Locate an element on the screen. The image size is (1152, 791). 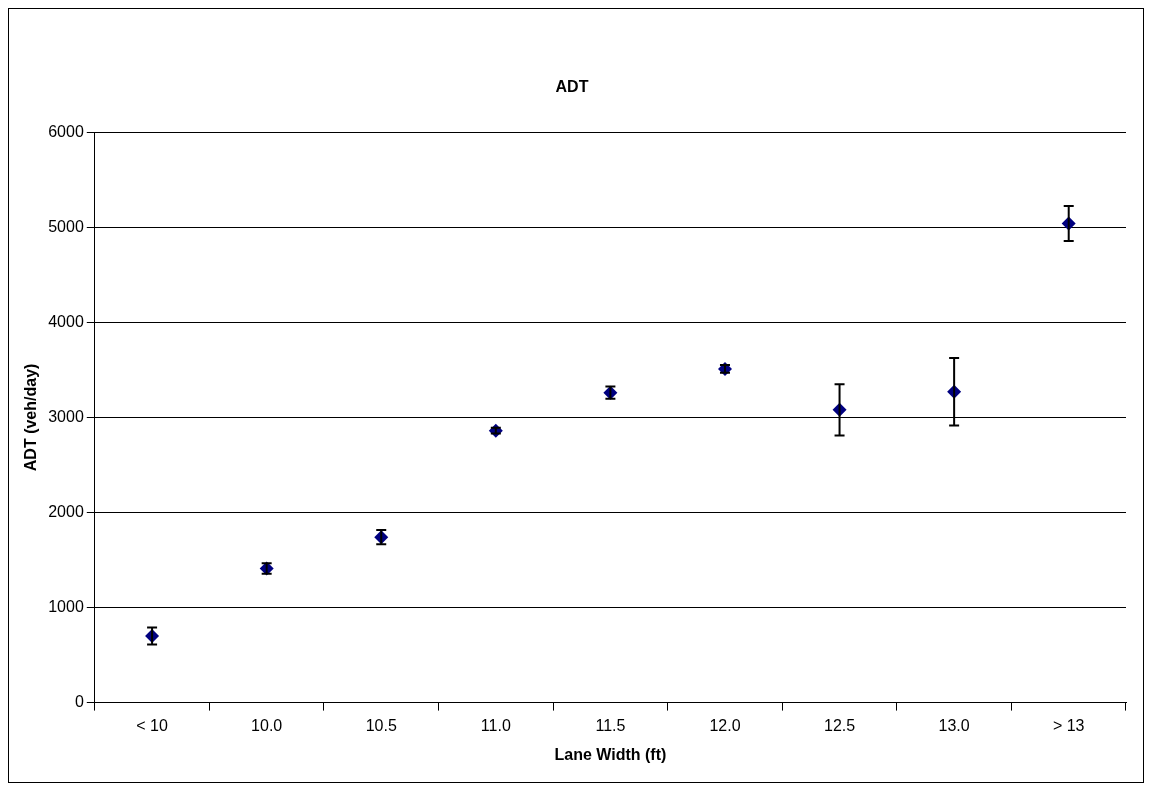
x-axis-title: Lane Width (ft) is located at coordinates (610, 754).